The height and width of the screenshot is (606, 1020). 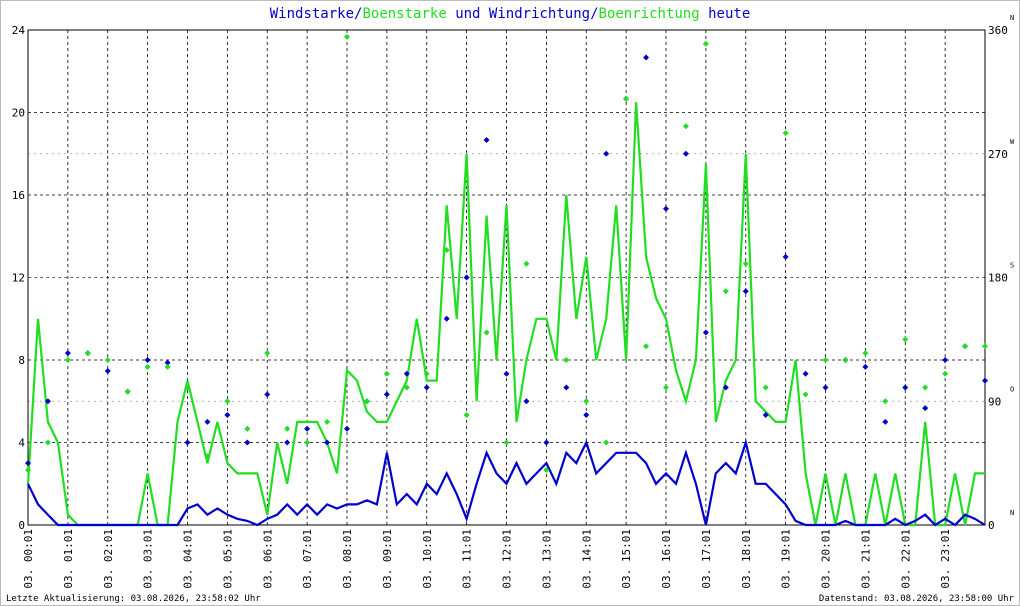 What do you see at coordinates (998, 278) in the screenshot?
I see `y2-tick-label: 180` at bounding box center [998, 278].